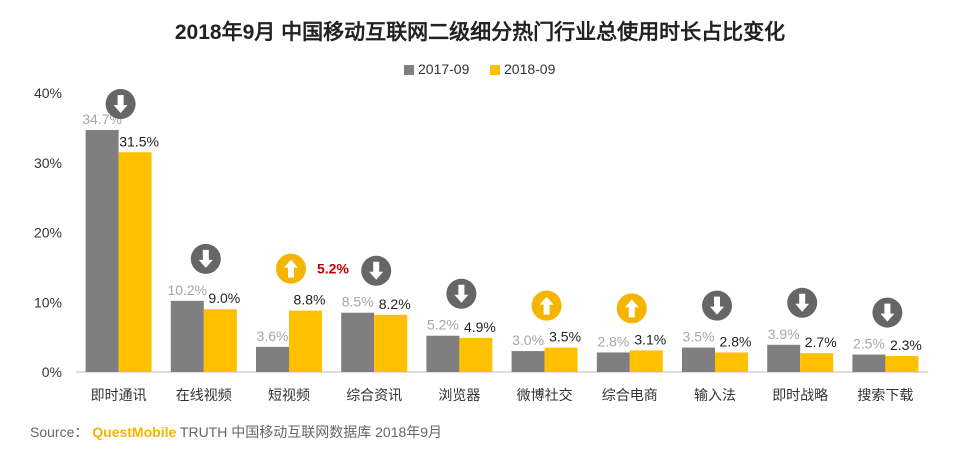 This screenshot has width=960, height=454. Describe the element at coordinates (59, 432) in the screenshot. I see `source-prefix: Source：` at that location.